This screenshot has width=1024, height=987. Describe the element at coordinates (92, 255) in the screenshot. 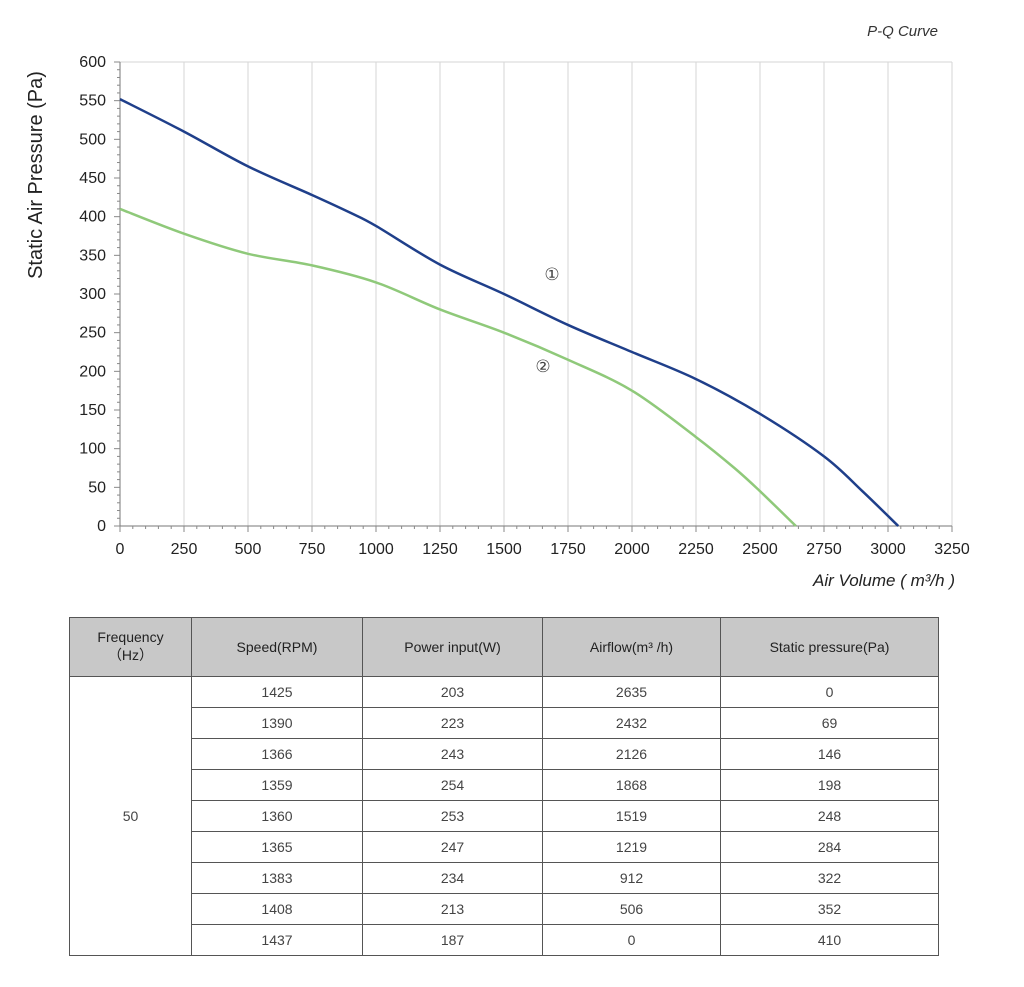

I see `y-tick-label: 350` at that location.